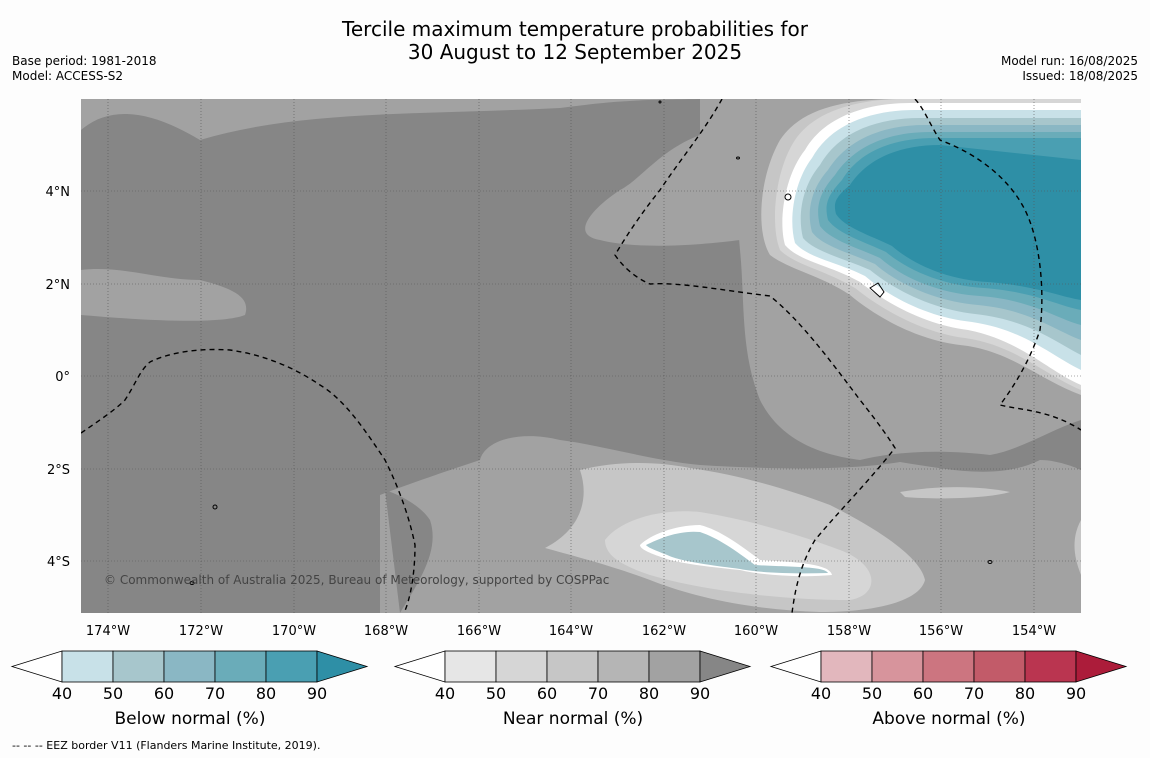 The height and width of the screenshot is (758, 1150). I want to click on near-60-east-edge, so click(1077, 547).